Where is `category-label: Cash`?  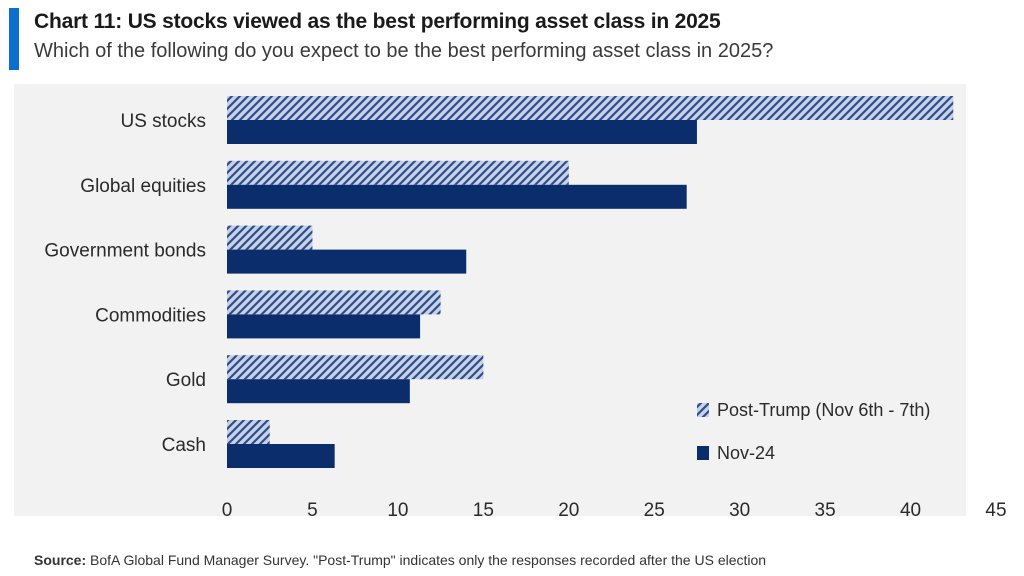
category-label: Cash is located at coordinates (184, 445).